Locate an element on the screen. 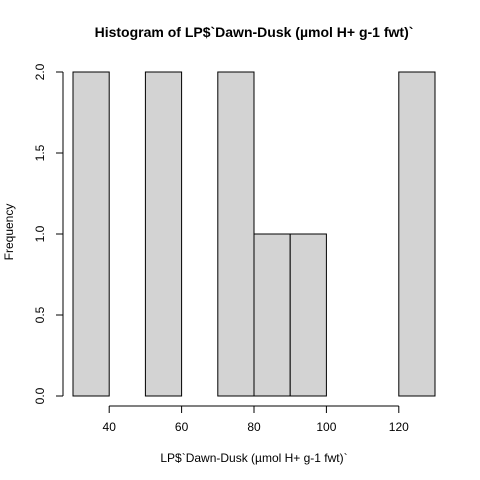 This screenshot has height=480, width=480. x-tick-label: 80 is located at coordinates (254, 427).